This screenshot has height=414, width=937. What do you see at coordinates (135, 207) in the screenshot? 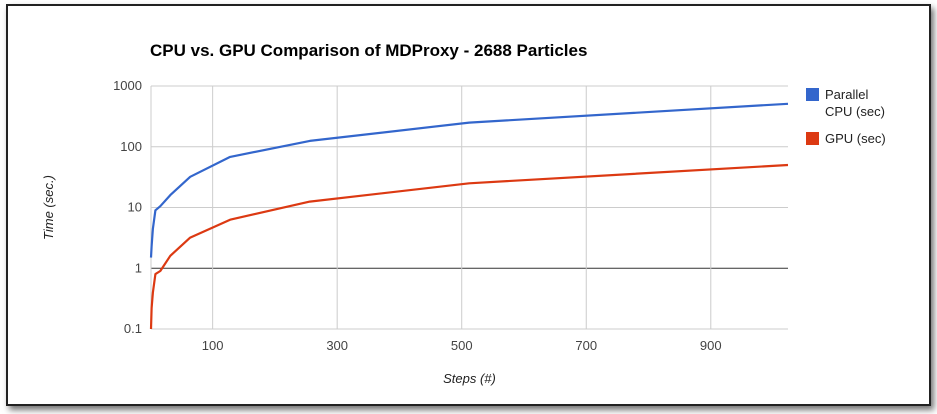
I see `y-tick-label: 10` at bounding box center [135, 207].